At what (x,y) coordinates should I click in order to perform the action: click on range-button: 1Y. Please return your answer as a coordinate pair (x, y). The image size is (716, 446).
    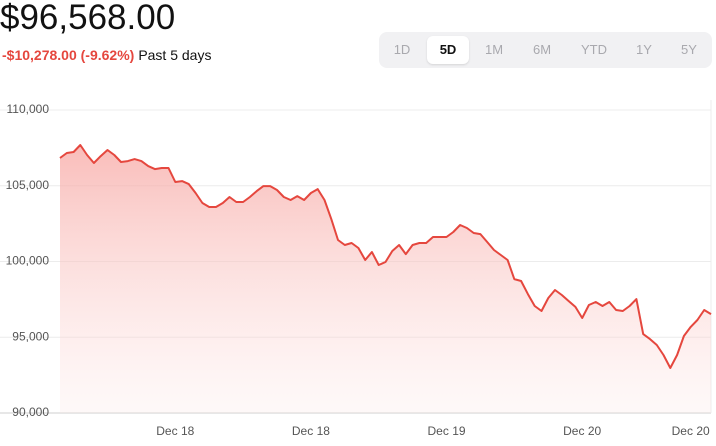
    Looking at the image, I should click on (644, 49).